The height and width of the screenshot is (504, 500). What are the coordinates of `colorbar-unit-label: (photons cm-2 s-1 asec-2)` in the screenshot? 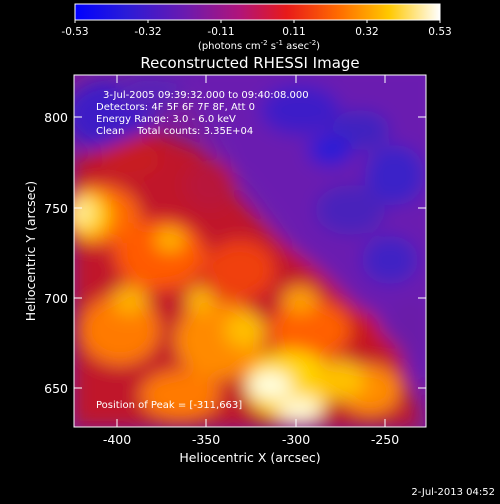 It's located at (259, 45).